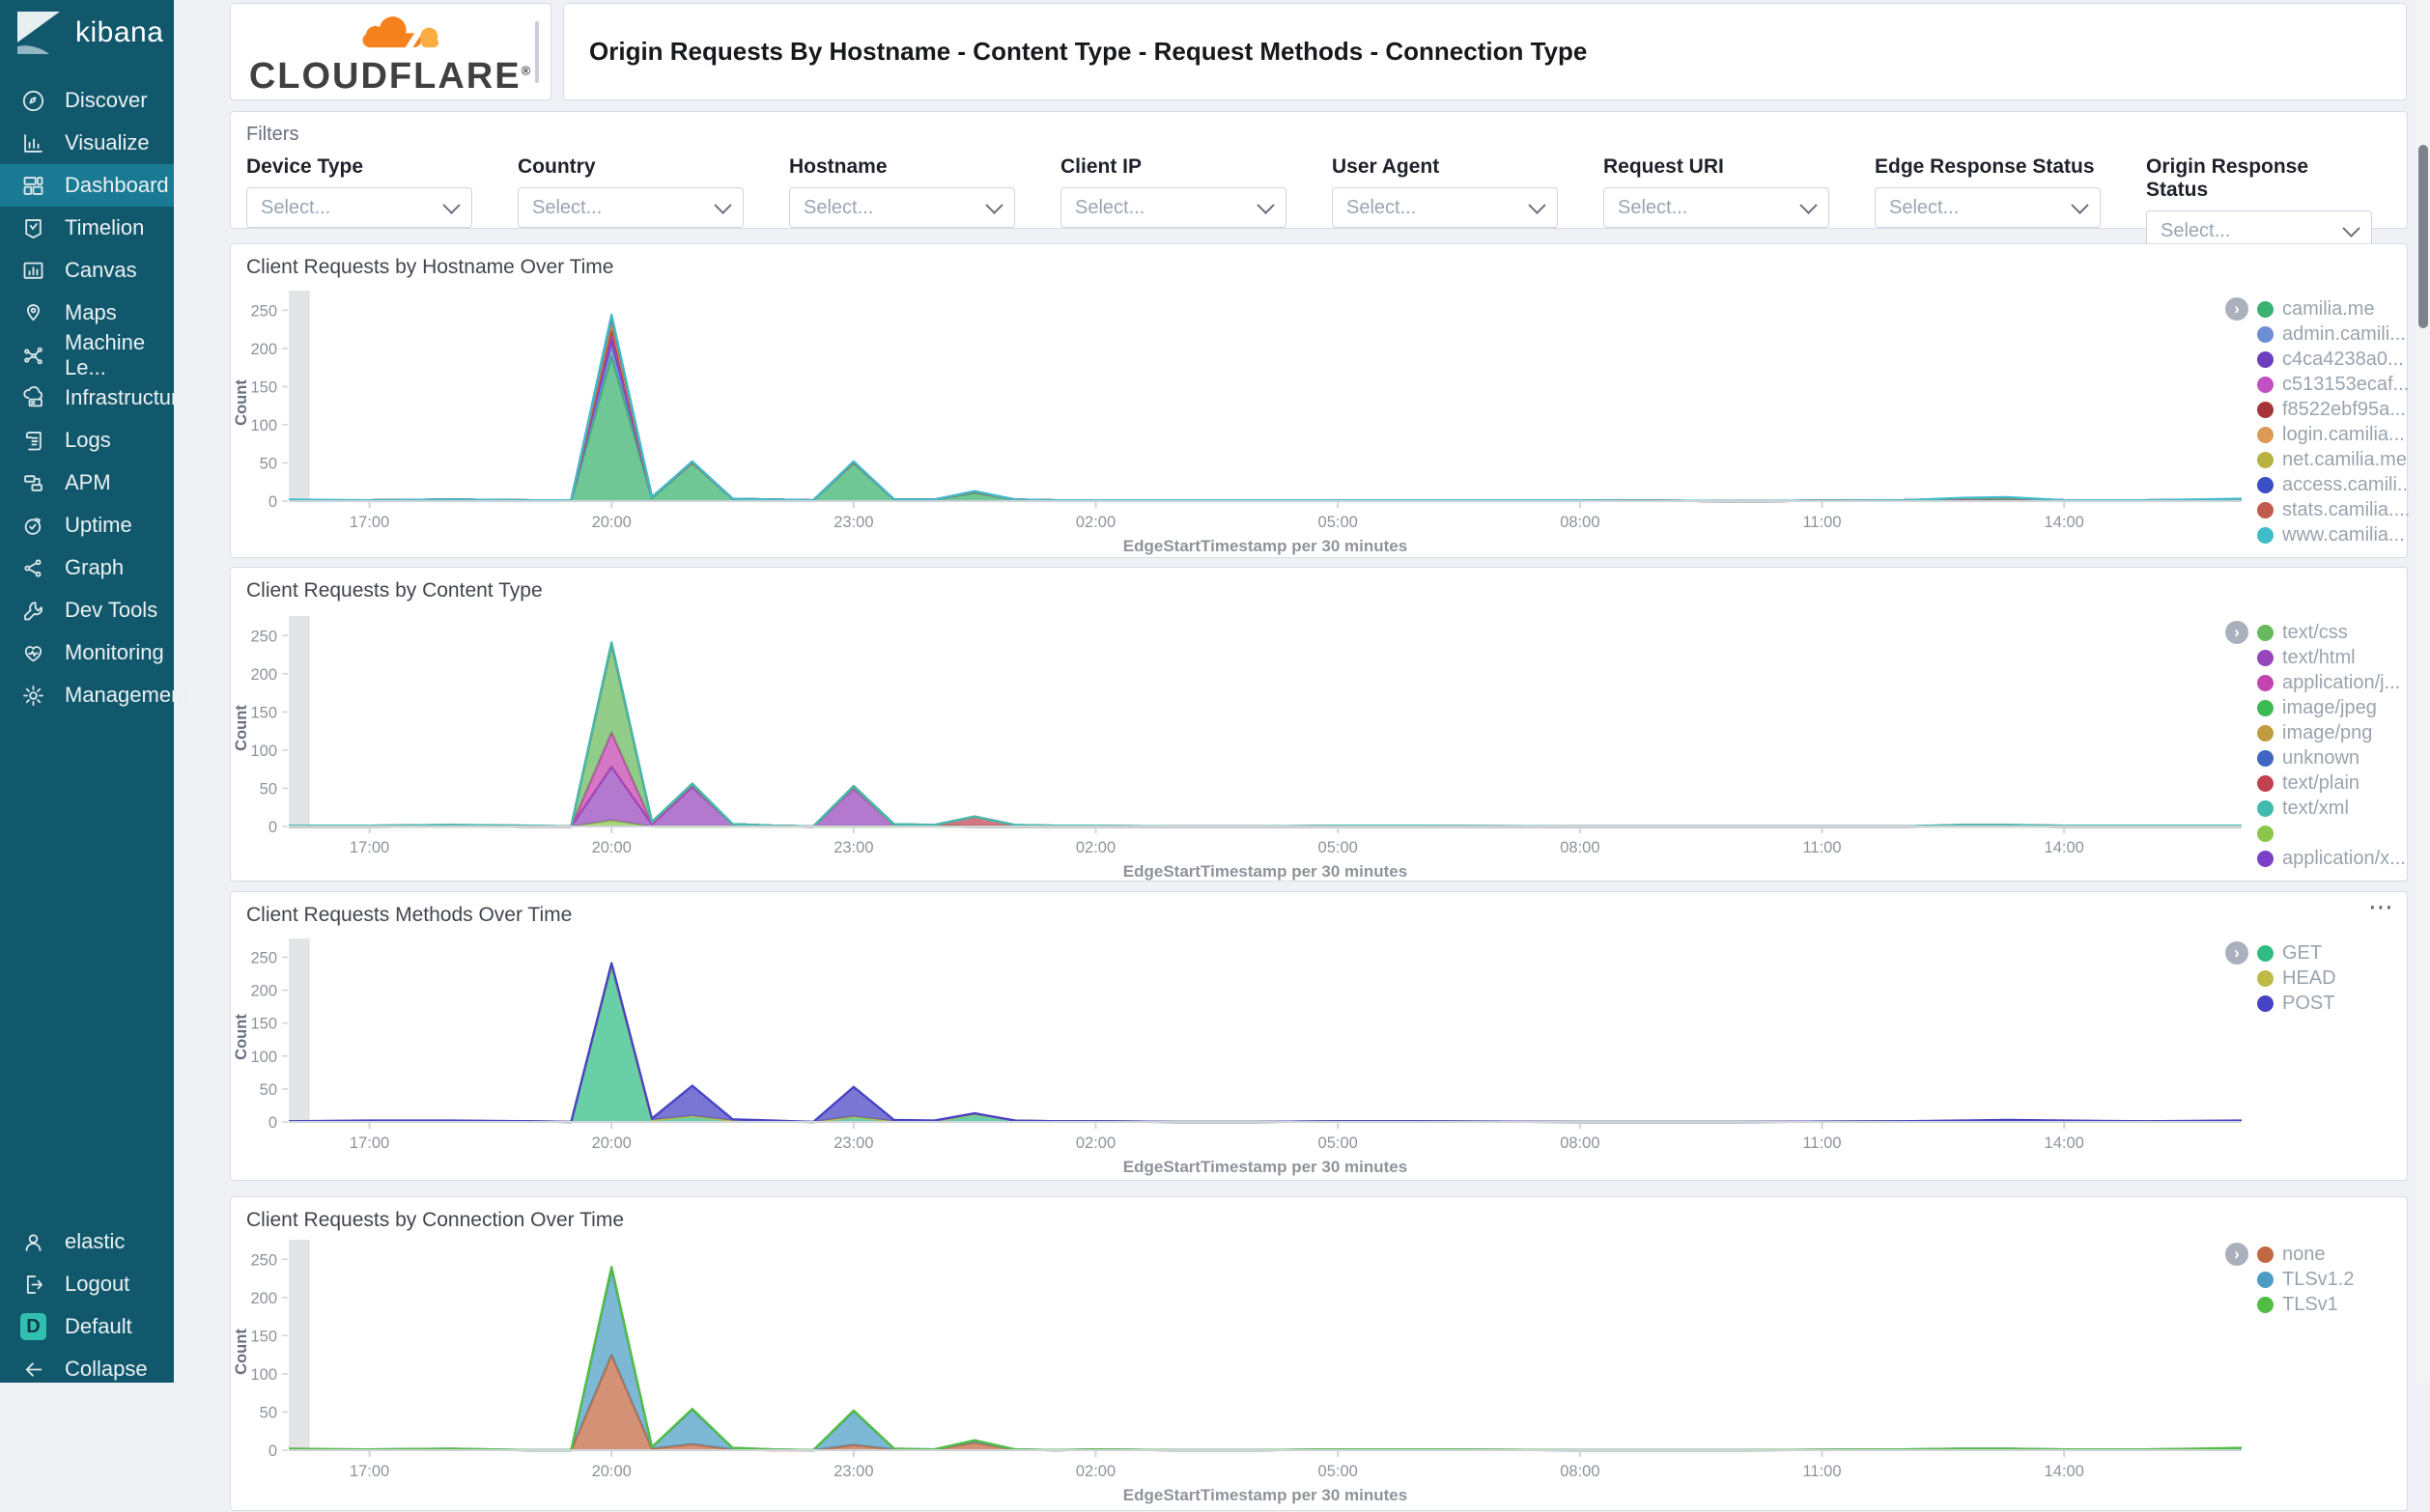 The width and height of the screenshot is (2430, 1512). What do you see at coordinates (2315, 632) in the screenshot?
I see `legend-label: text/css` at bounding box center [2315, 632].